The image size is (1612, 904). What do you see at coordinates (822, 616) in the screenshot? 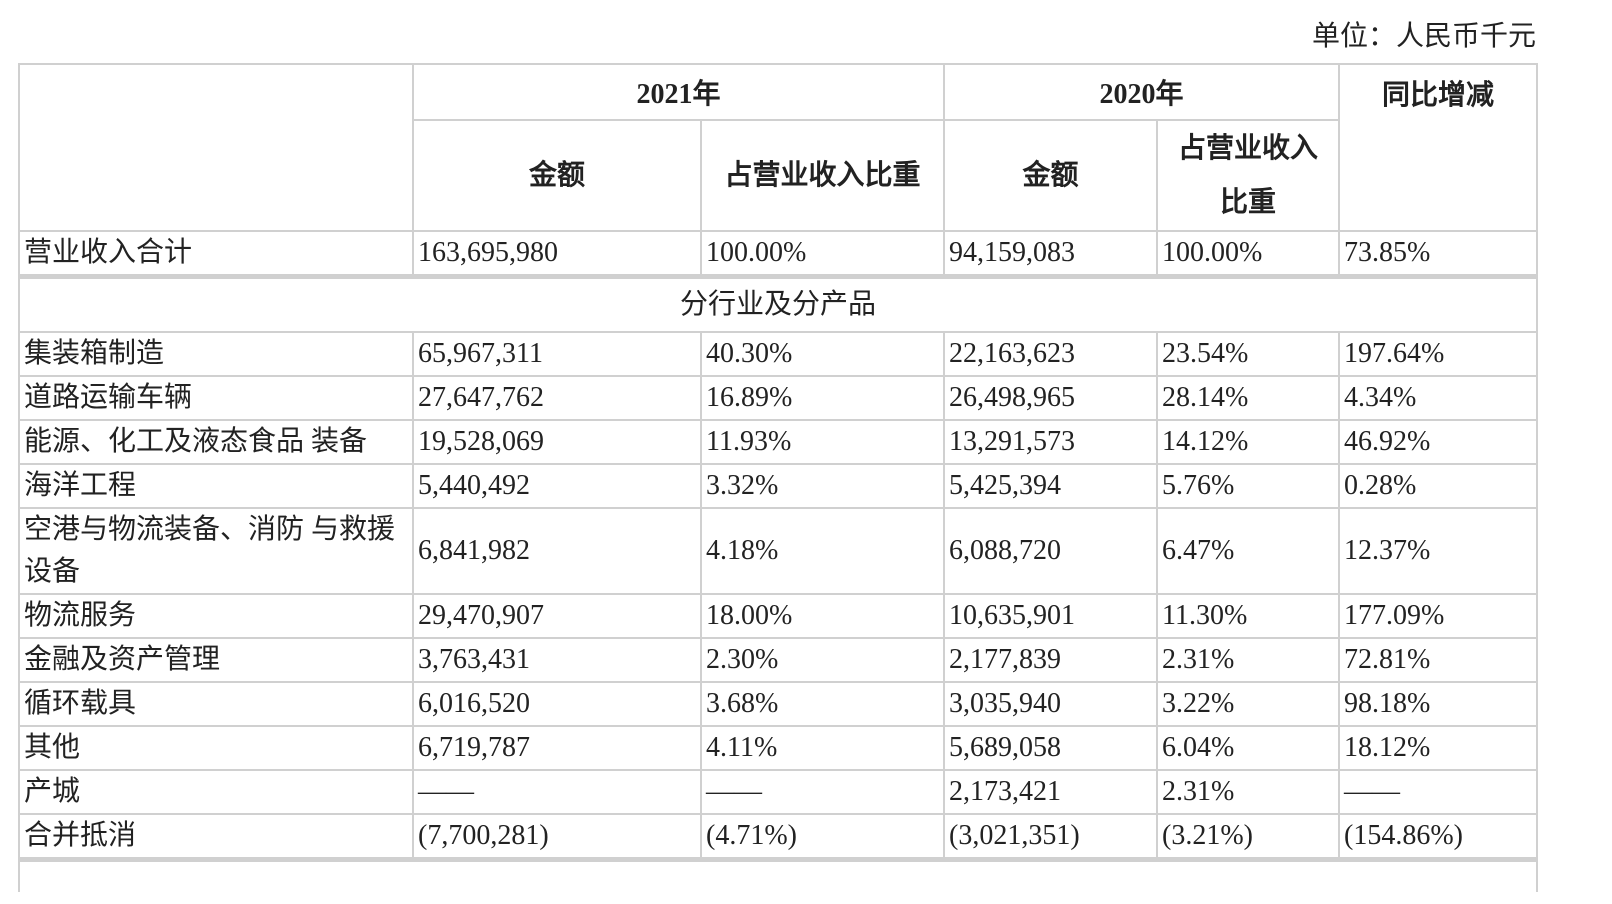
I see `cell-r2021: 18.00%` at bounding box center [822, 616].